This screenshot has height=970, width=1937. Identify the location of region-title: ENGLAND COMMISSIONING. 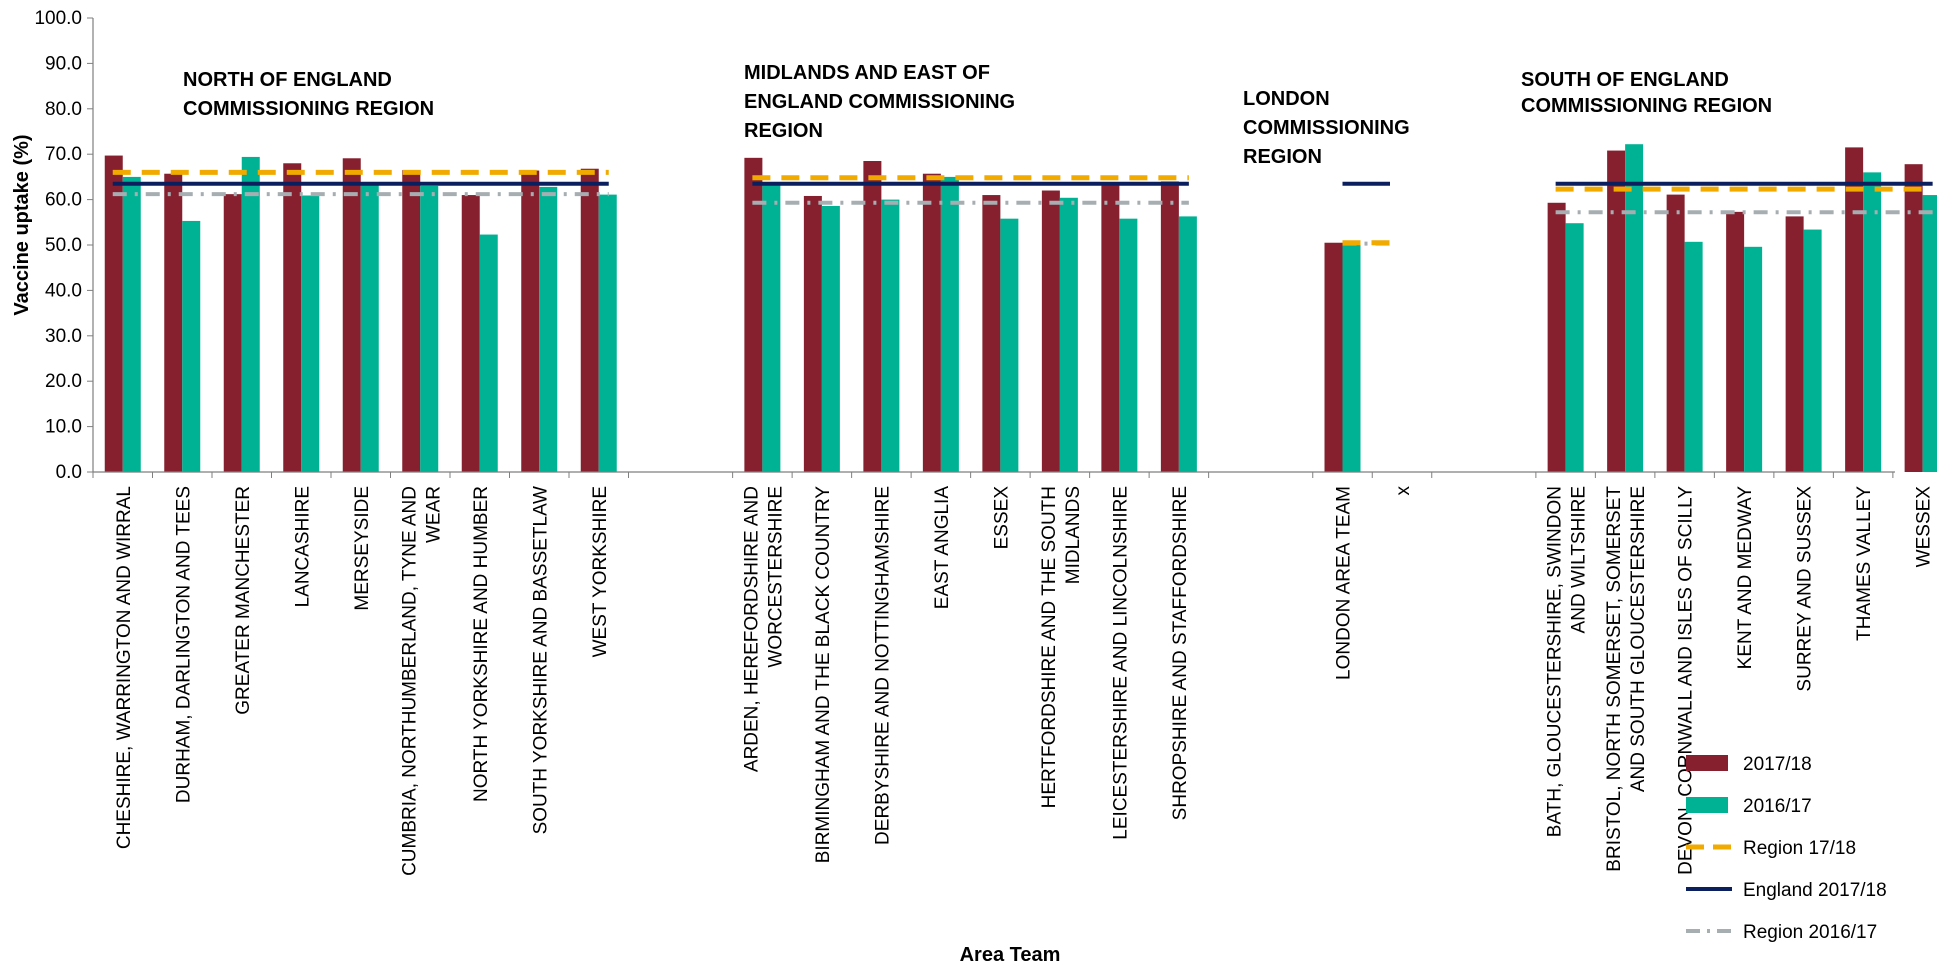
(879, 102).